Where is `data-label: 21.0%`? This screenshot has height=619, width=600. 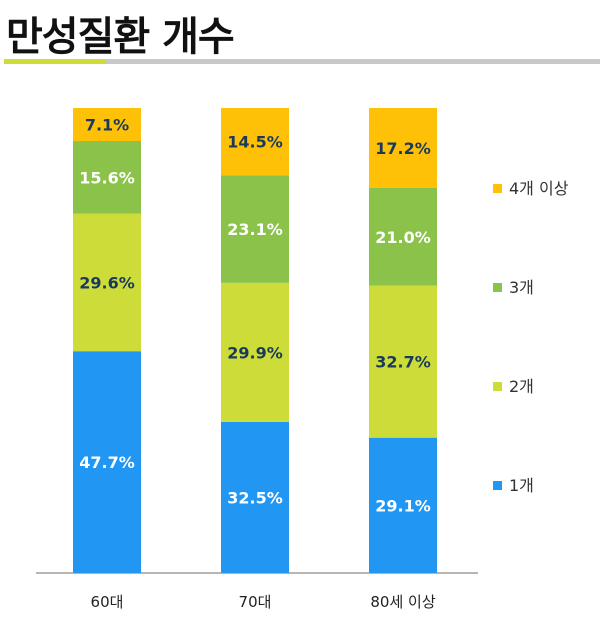 data-label: 21.0% is located at coordinates (403, 237).